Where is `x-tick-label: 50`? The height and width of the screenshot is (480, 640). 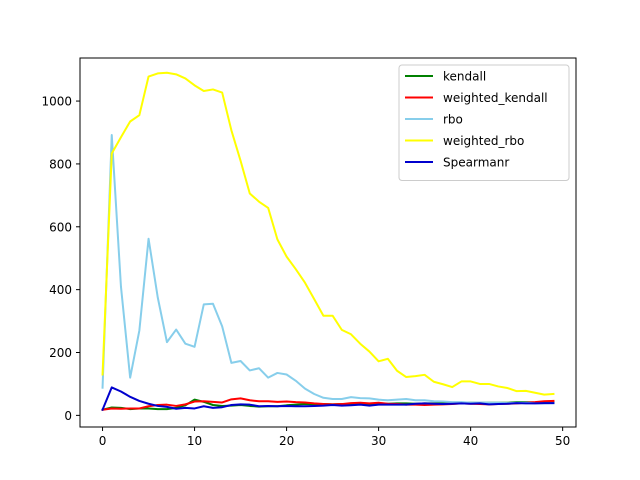 x-tick-label: 50 is located at coordinates (562, 441).